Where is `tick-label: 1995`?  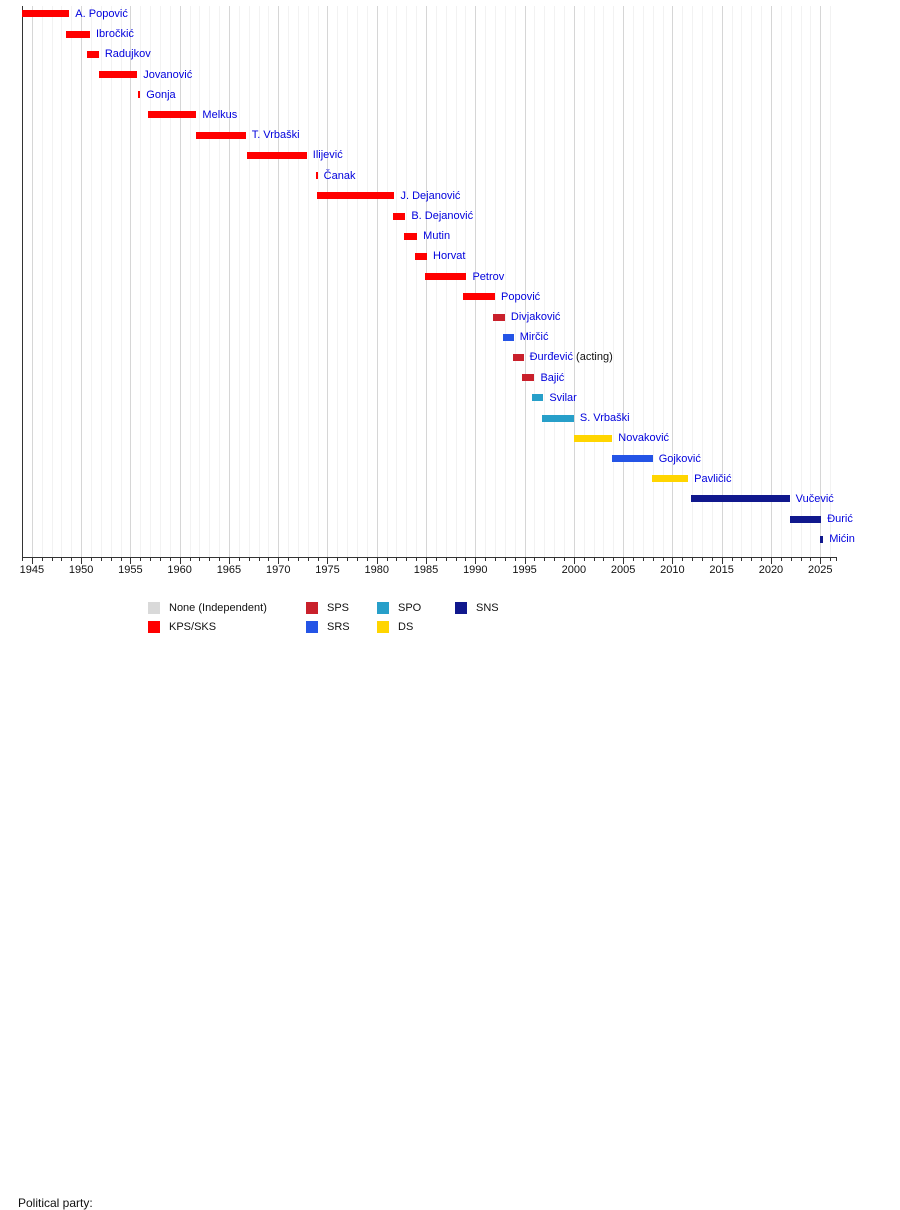 tick-label: 1995 is located at coordinates (524, 570).